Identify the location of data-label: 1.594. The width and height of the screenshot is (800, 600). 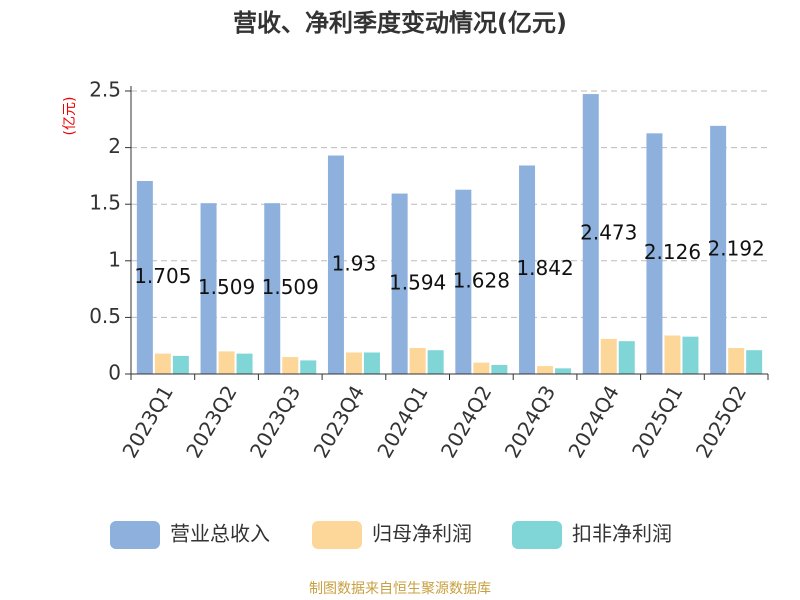
(417, 282).